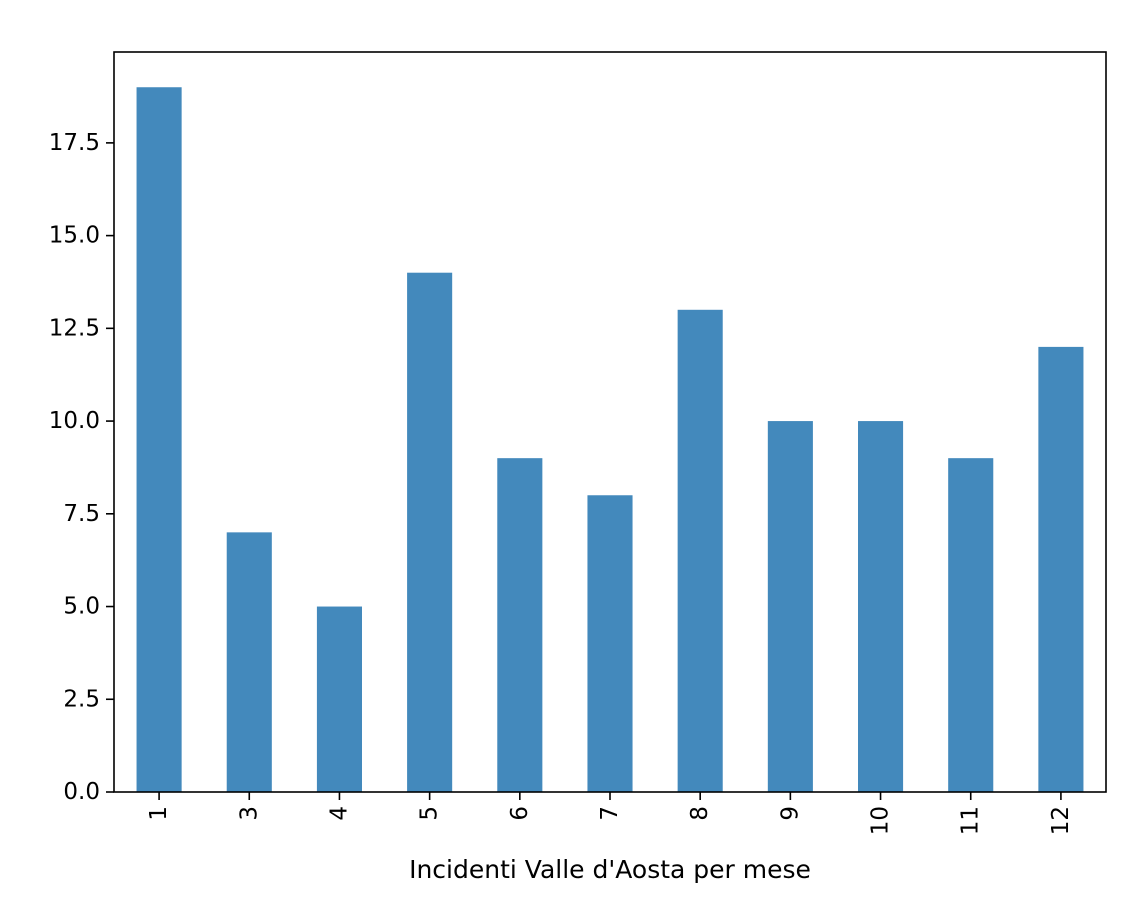  I want to click on y-tick-label: 0.0, so click(81, 792).